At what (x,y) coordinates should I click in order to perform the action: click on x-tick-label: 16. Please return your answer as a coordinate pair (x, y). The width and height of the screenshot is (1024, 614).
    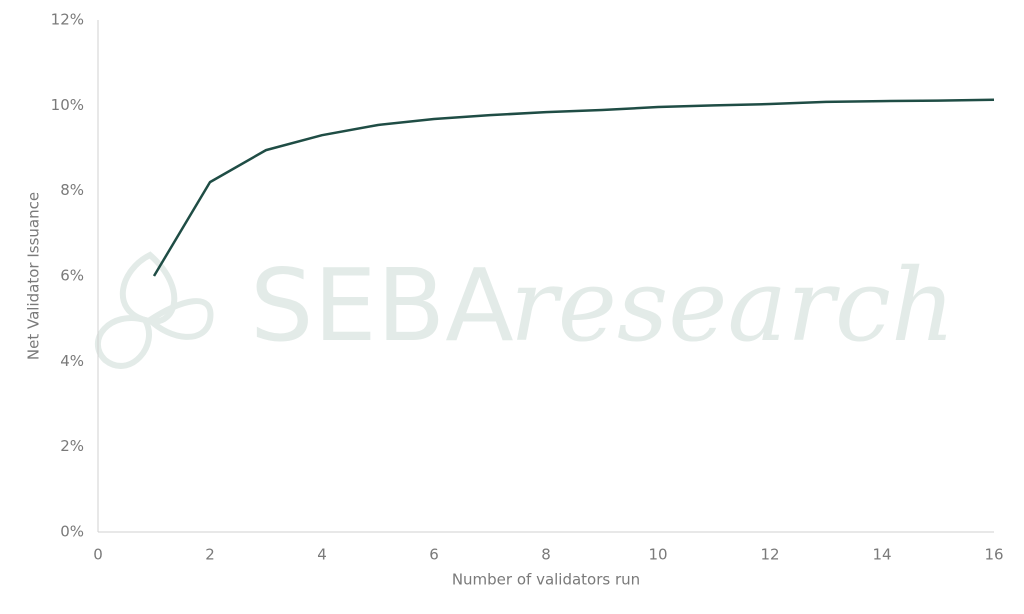
    Looking at the image, I should click on (993, 555).